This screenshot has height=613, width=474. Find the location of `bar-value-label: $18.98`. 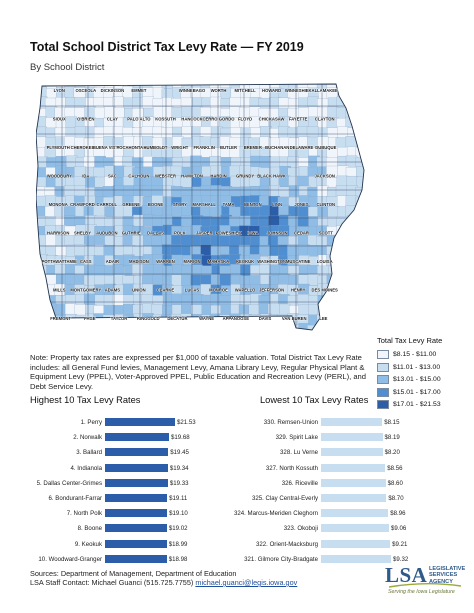

bar-value-label: $18.98 is located at coordinates (178, 559).